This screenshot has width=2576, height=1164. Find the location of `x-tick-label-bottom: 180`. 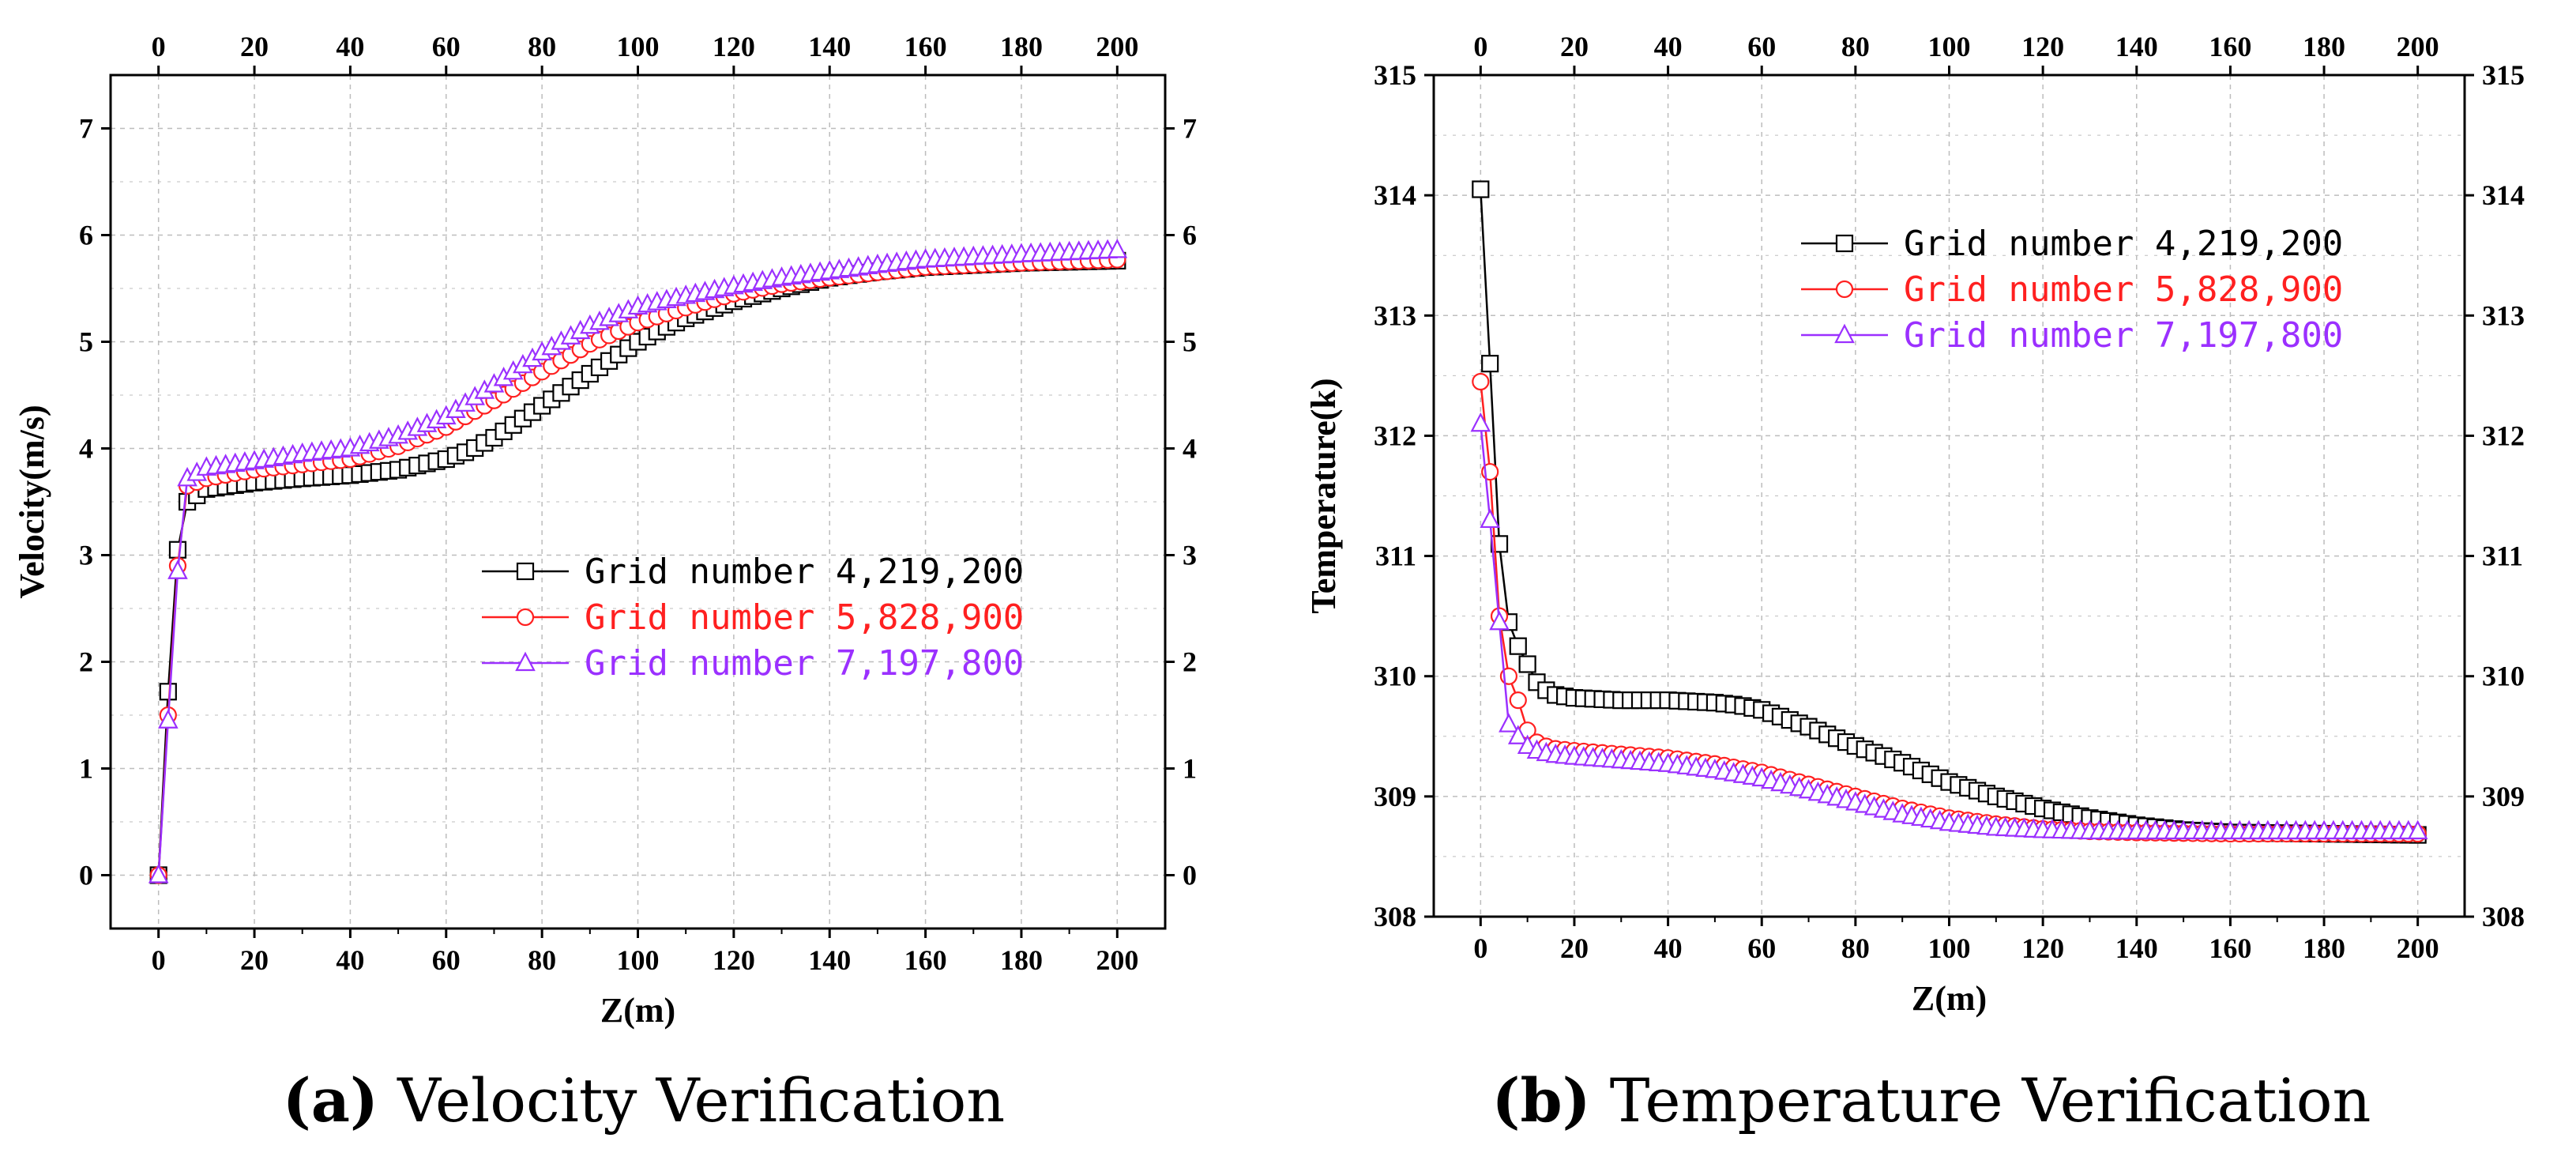

x-tick-label-bottom: 180 is located at coordinates (1022, 960).